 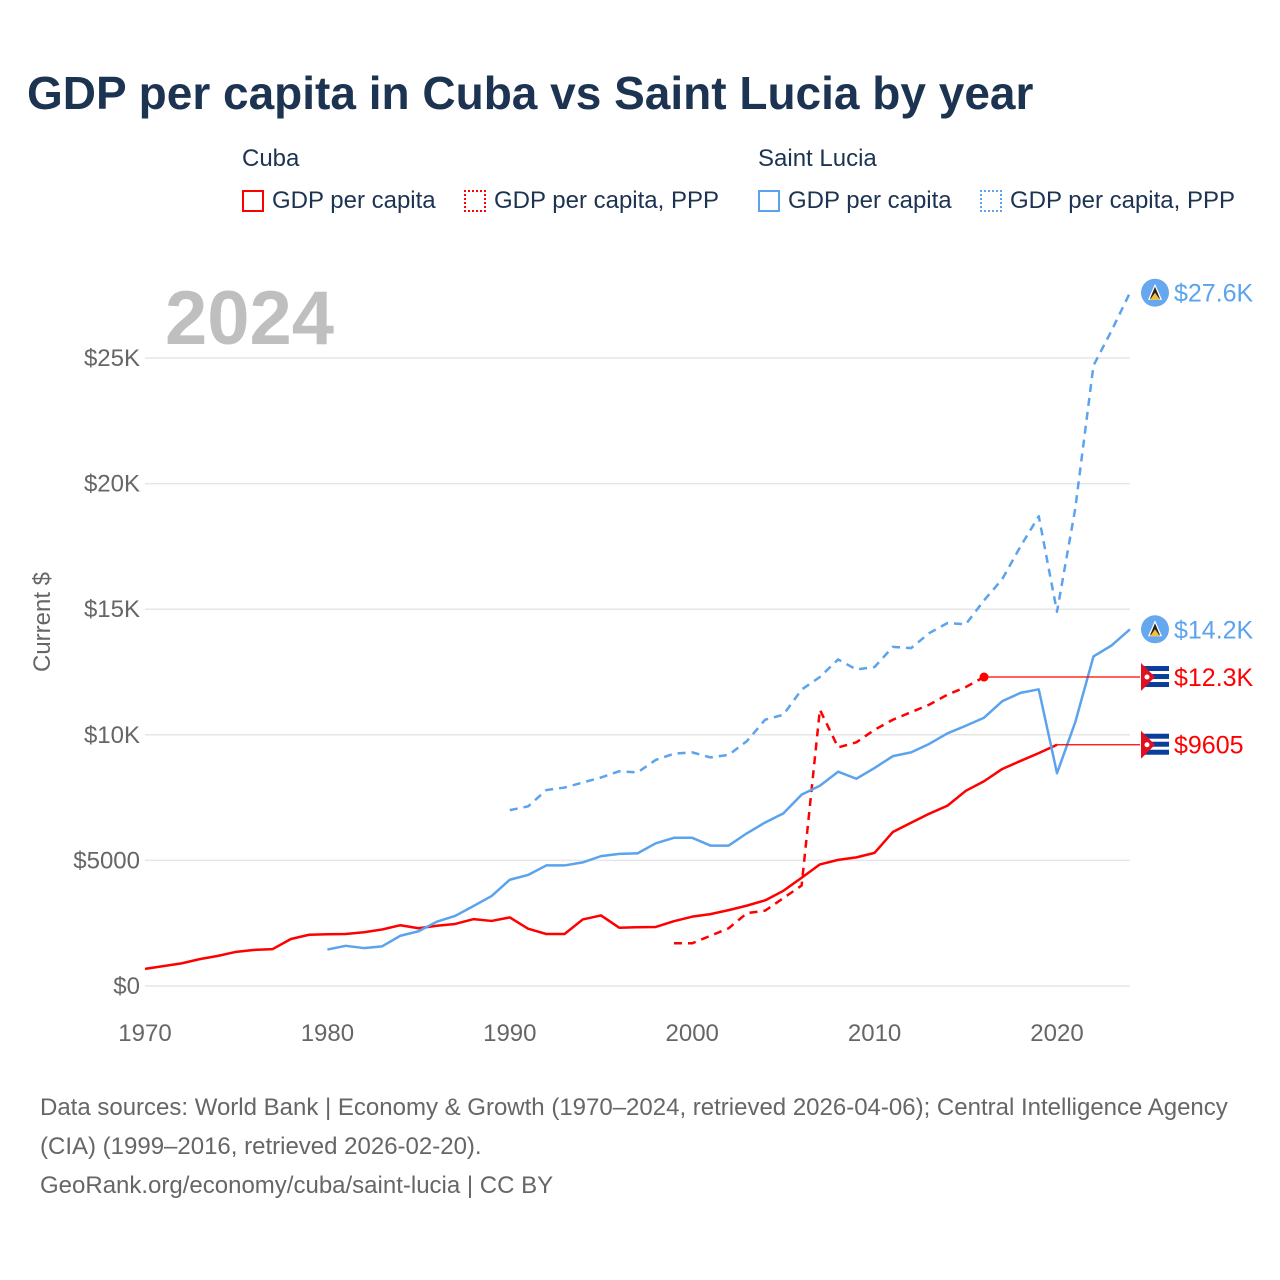 I want to click on x-tick-label: 1980, so click(x=327, y=1033).